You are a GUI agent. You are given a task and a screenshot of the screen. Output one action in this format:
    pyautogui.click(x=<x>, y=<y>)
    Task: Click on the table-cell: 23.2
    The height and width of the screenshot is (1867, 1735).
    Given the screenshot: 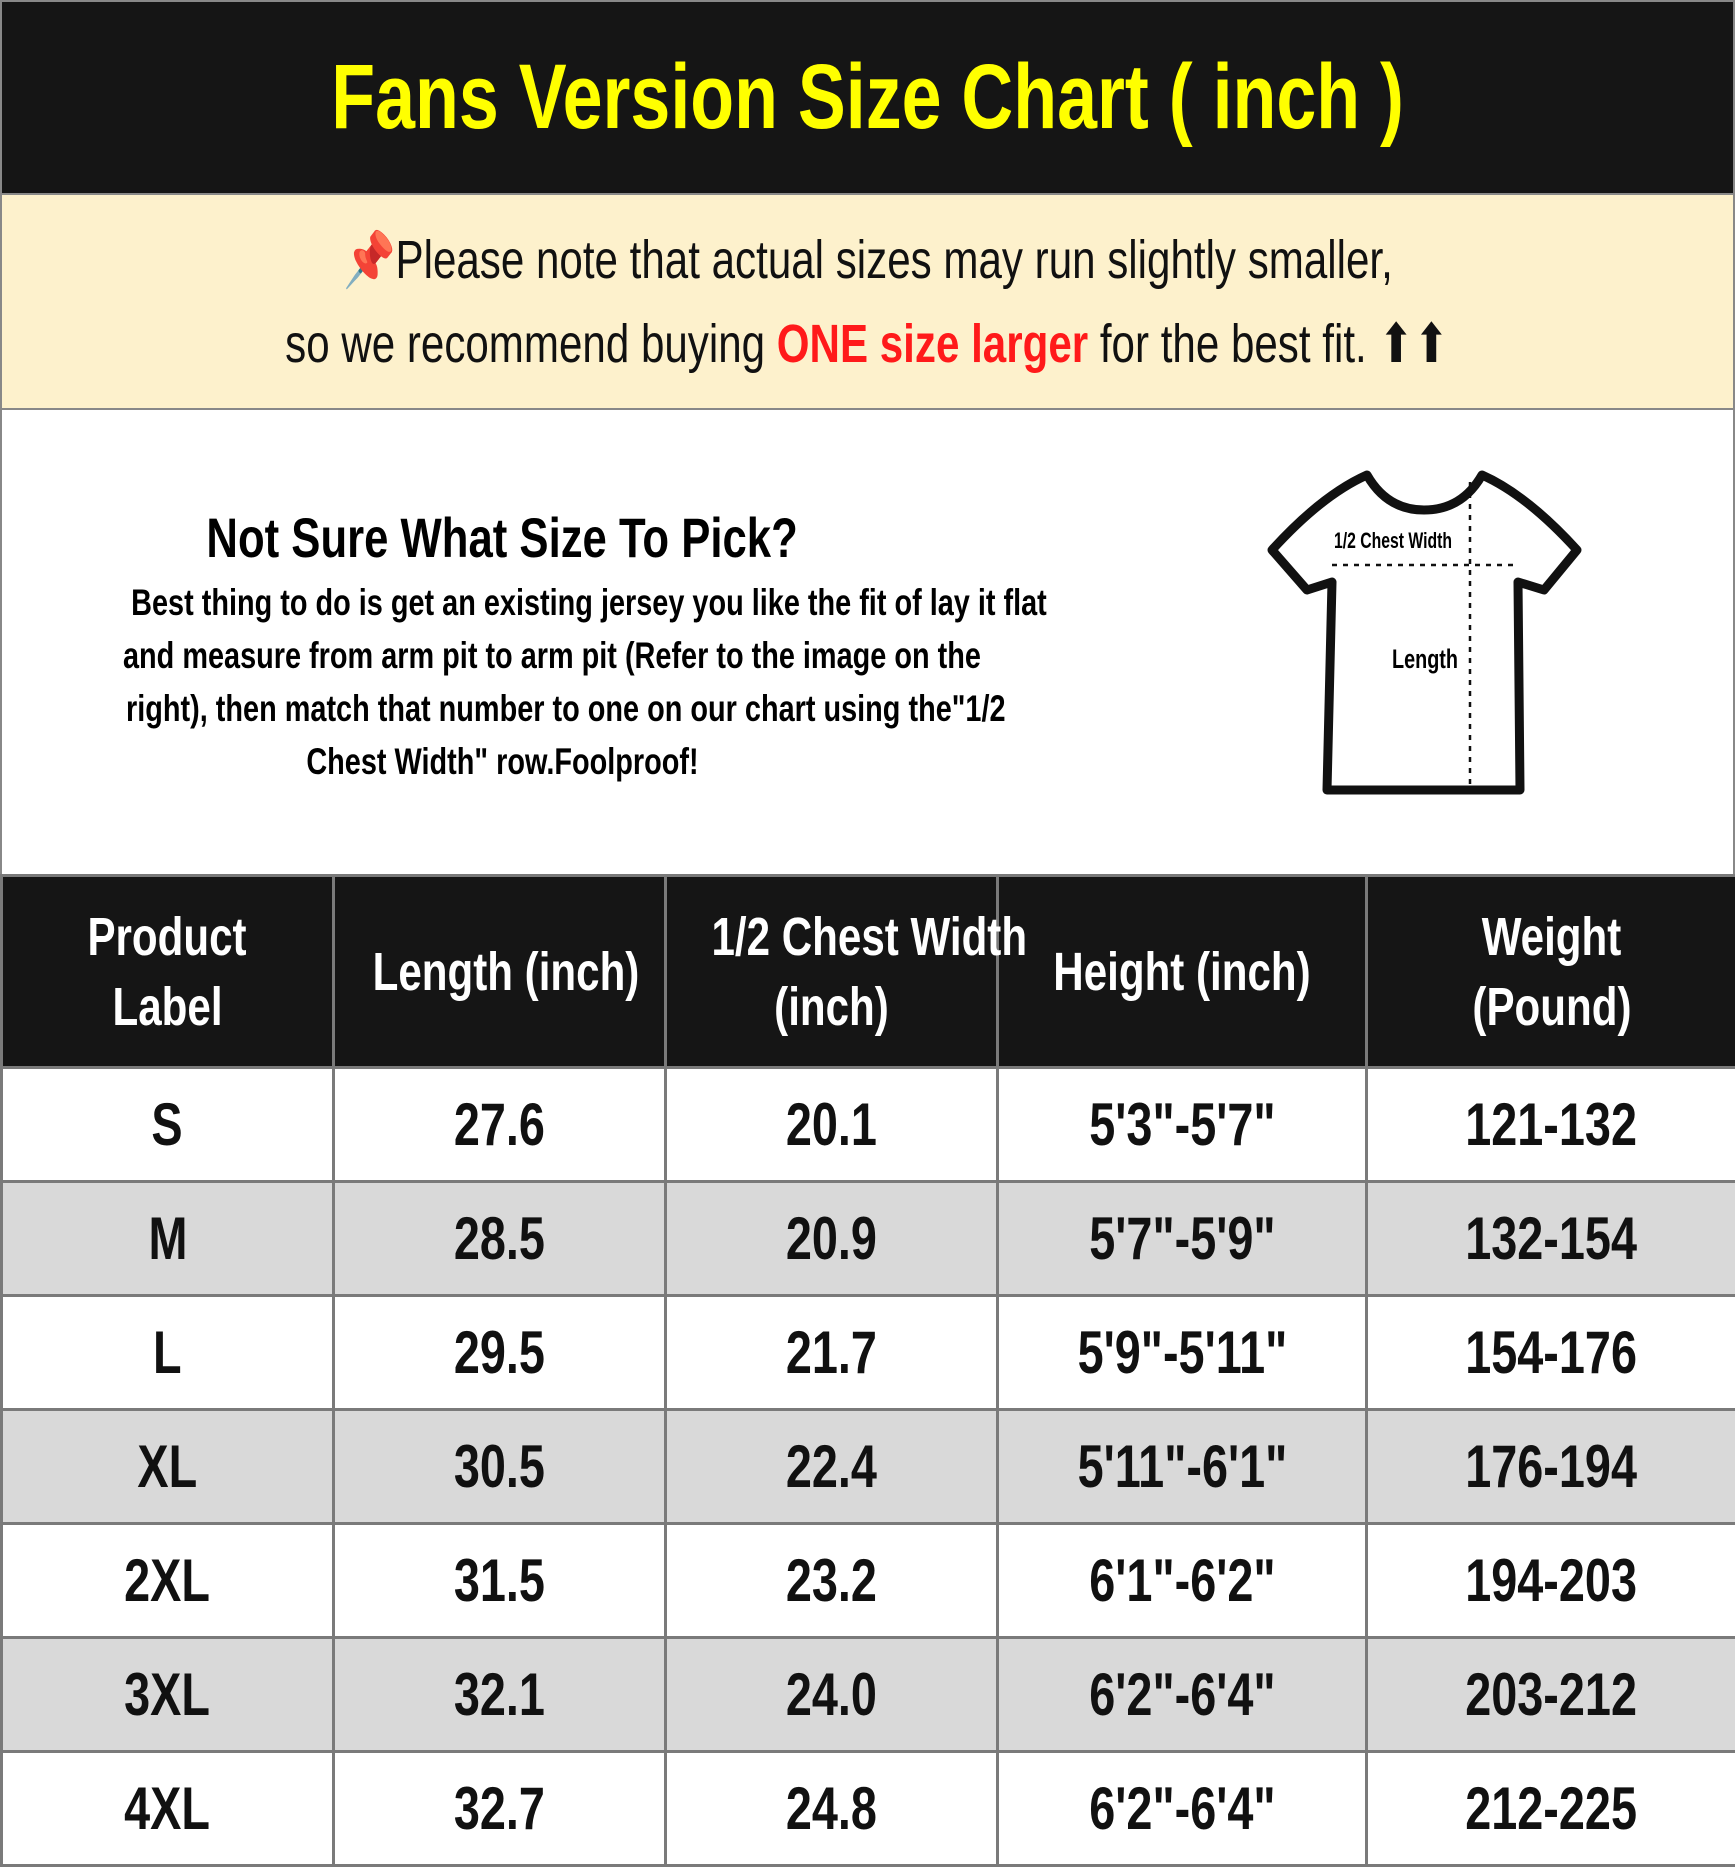 What is the action you would take?
    pyautogui.click(x=832, y=1581)
    